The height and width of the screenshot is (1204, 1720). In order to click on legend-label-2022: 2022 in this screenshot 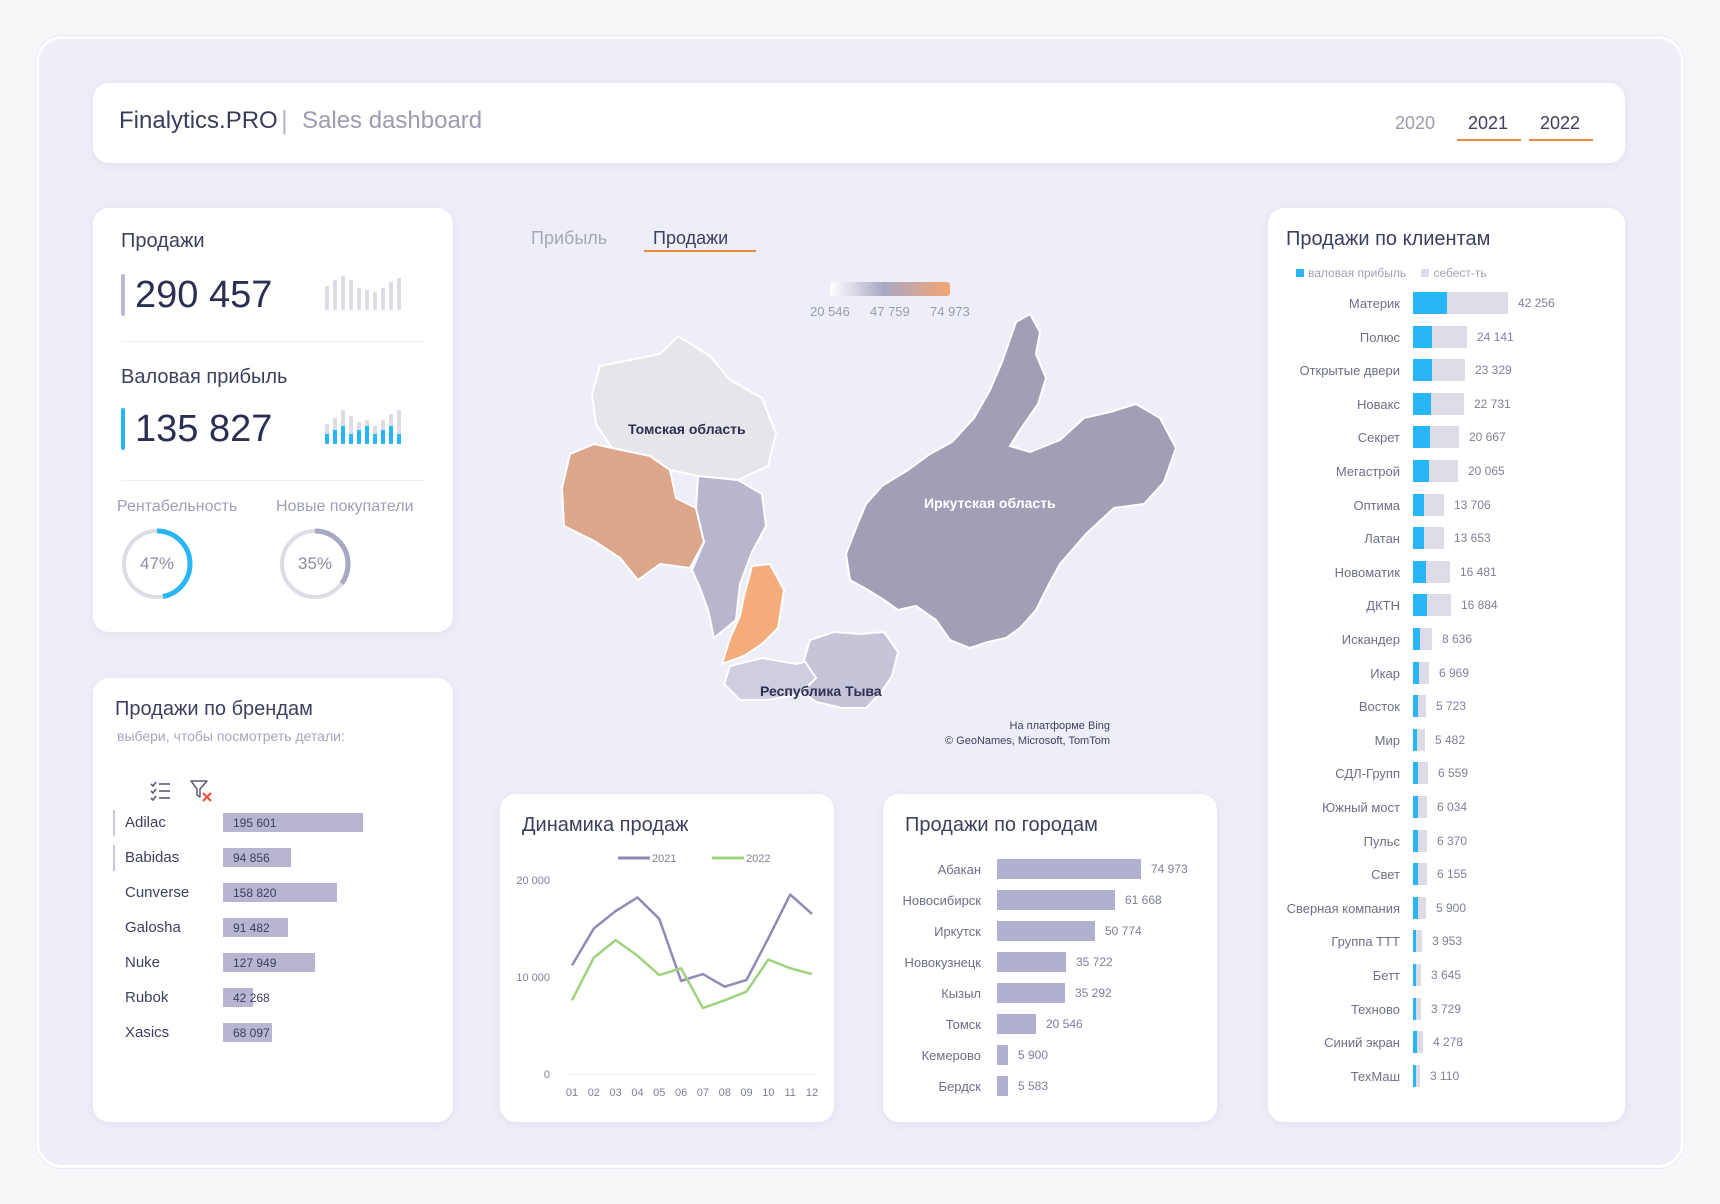, I will do `click(758, 859)`.